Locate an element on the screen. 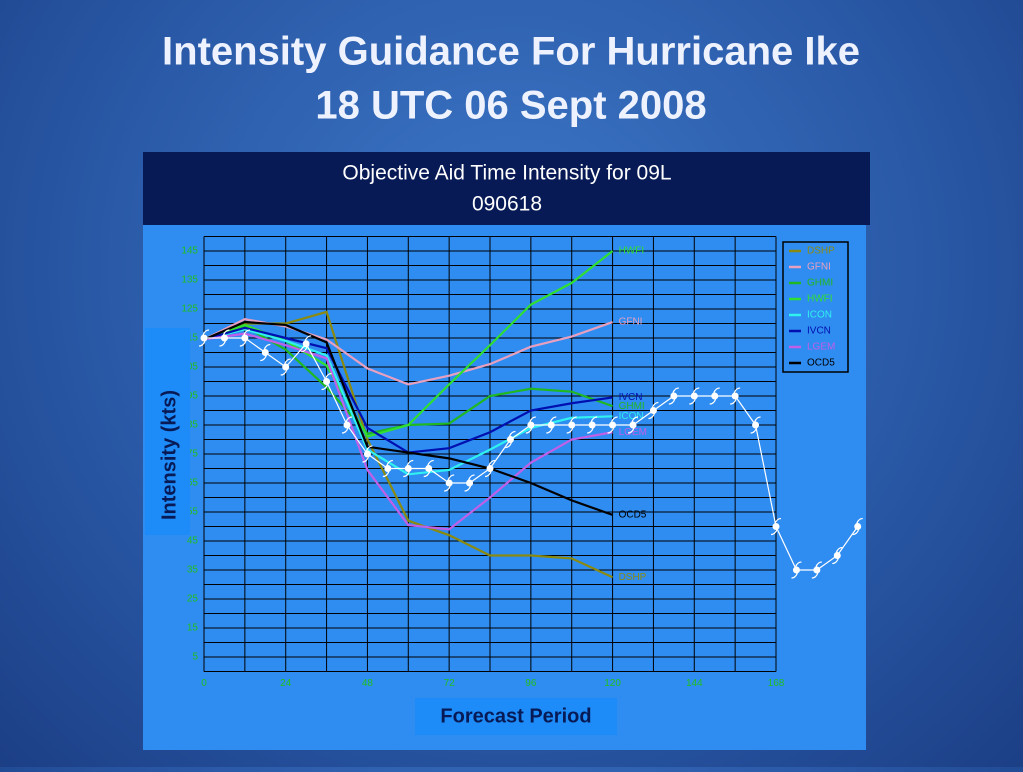 The height and width of the screenshot is (772, 1023). slide-subtitle: 18 UTC 06 Sept 2008 is located at coordinates (510, 106).